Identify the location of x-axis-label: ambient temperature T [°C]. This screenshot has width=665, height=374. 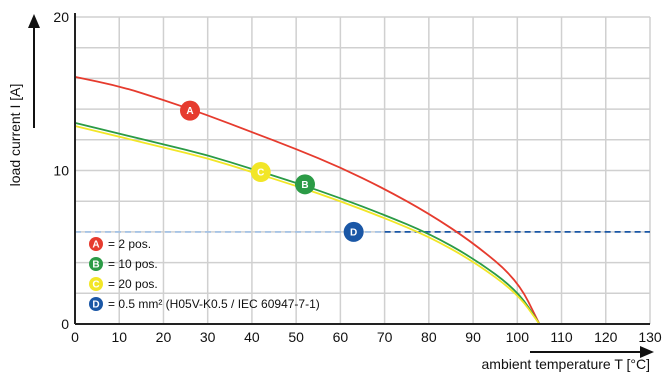
(566, 364).